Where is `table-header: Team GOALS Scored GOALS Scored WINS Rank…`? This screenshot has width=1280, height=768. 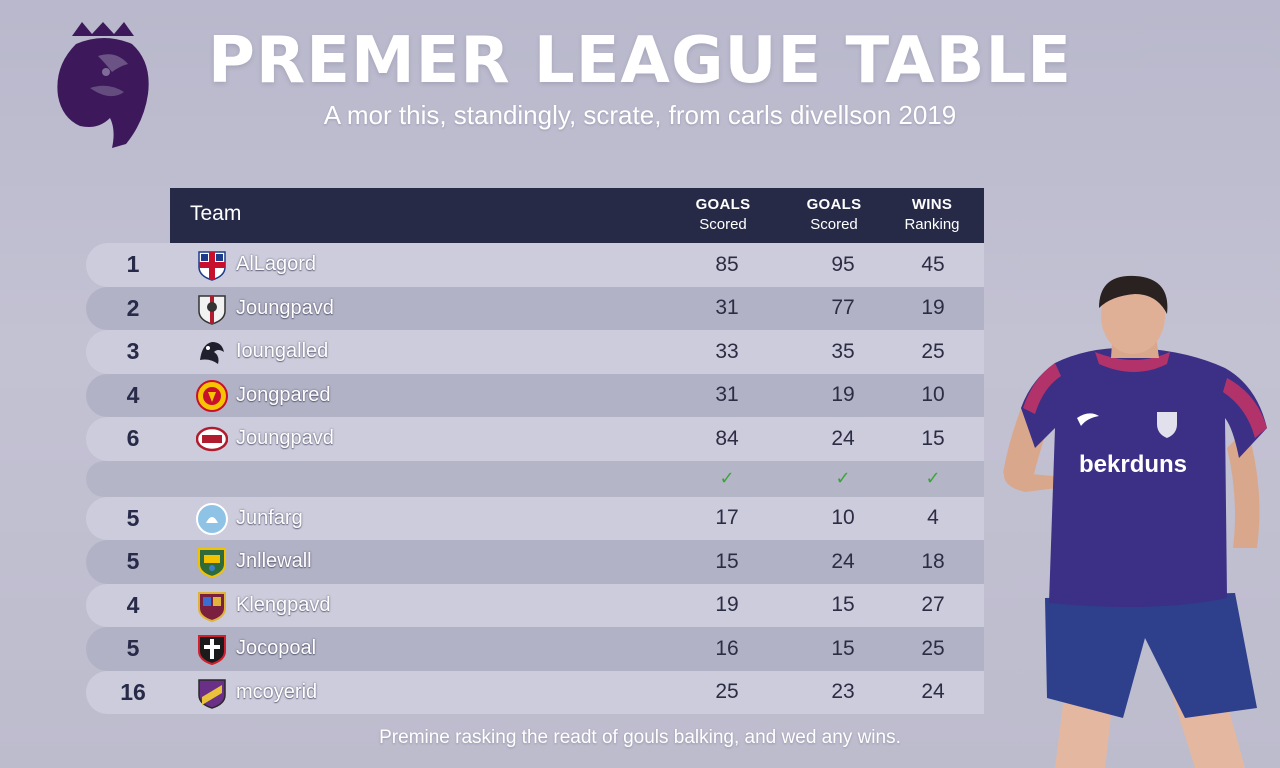 table-header: Team GOALS Scored GOALS Scored WINS Rank… is located at coordinates (577, 215).